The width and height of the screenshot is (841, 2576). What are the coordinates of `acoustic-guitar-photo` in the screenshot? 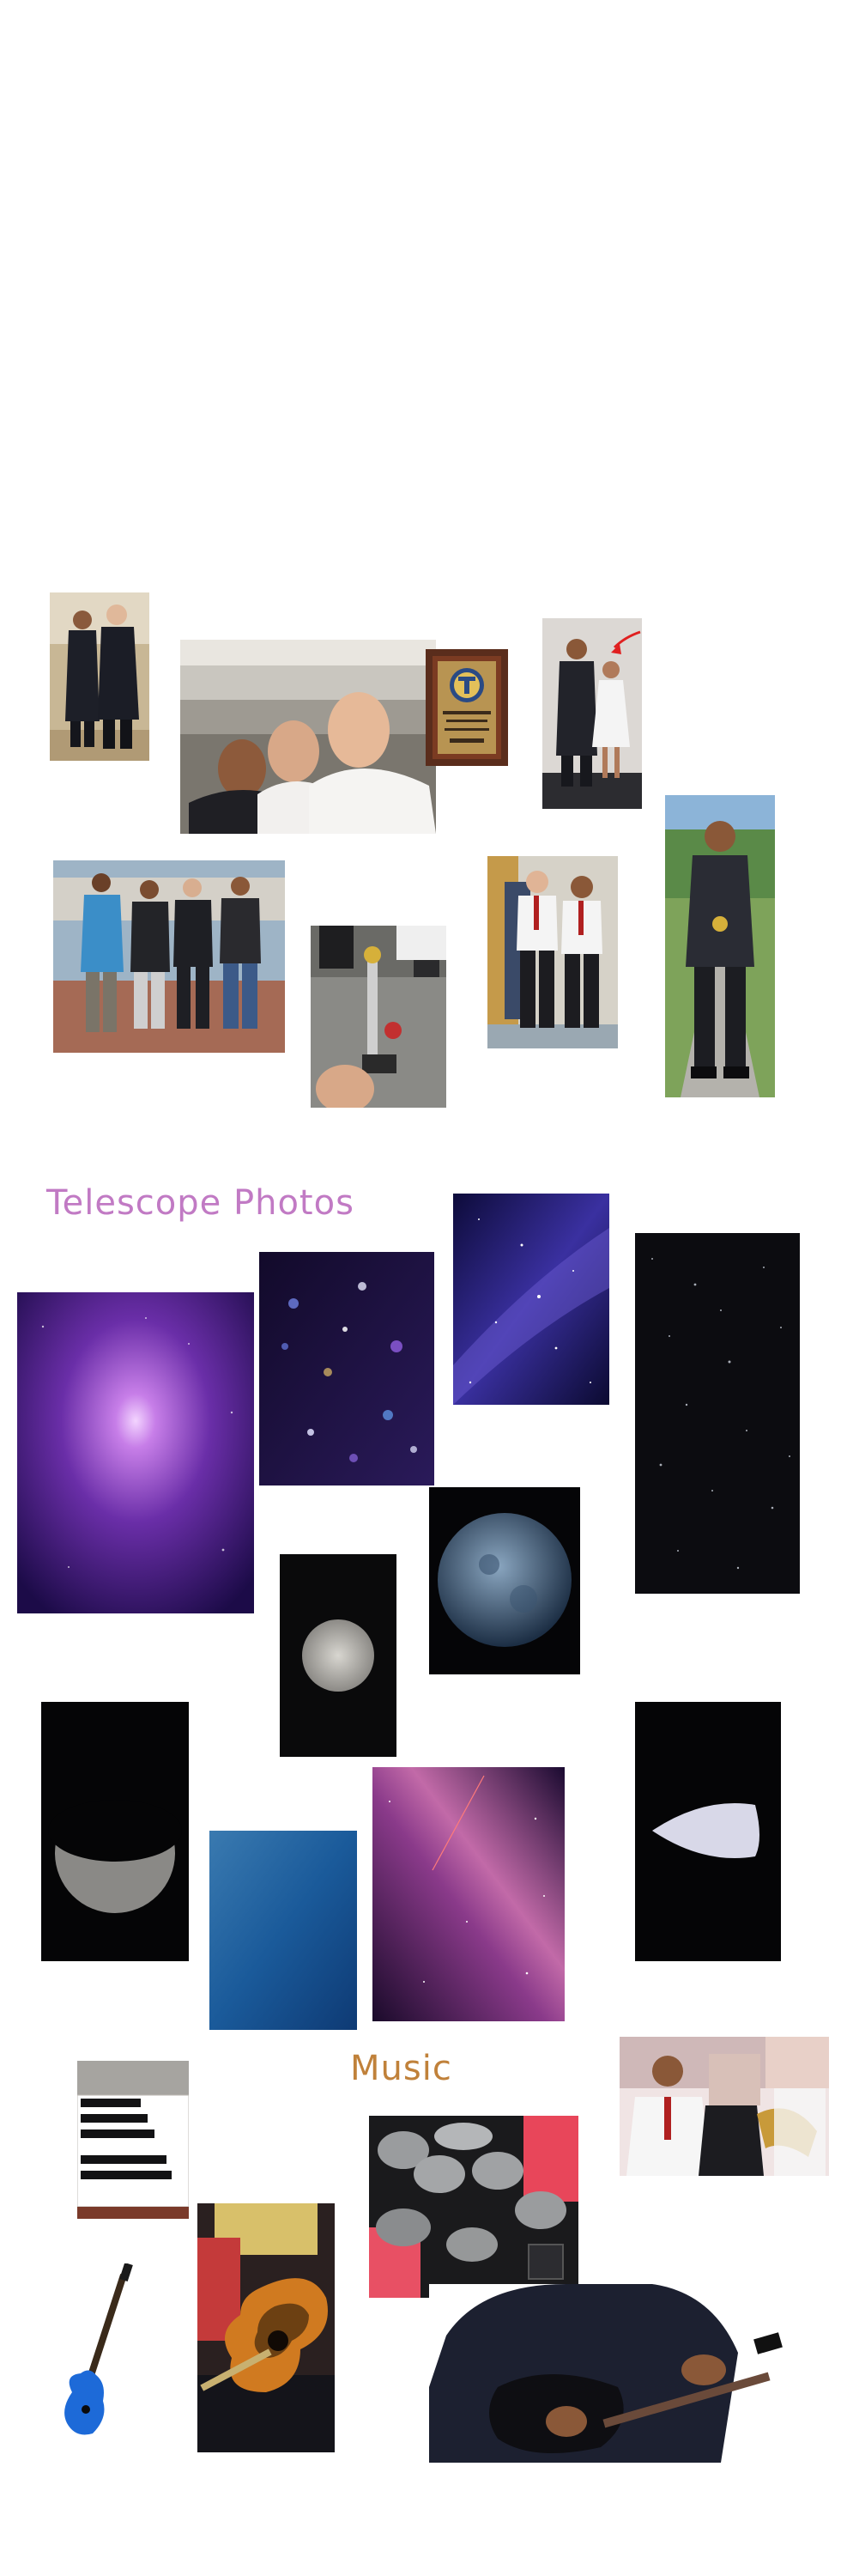 It's located at (266, 2327).